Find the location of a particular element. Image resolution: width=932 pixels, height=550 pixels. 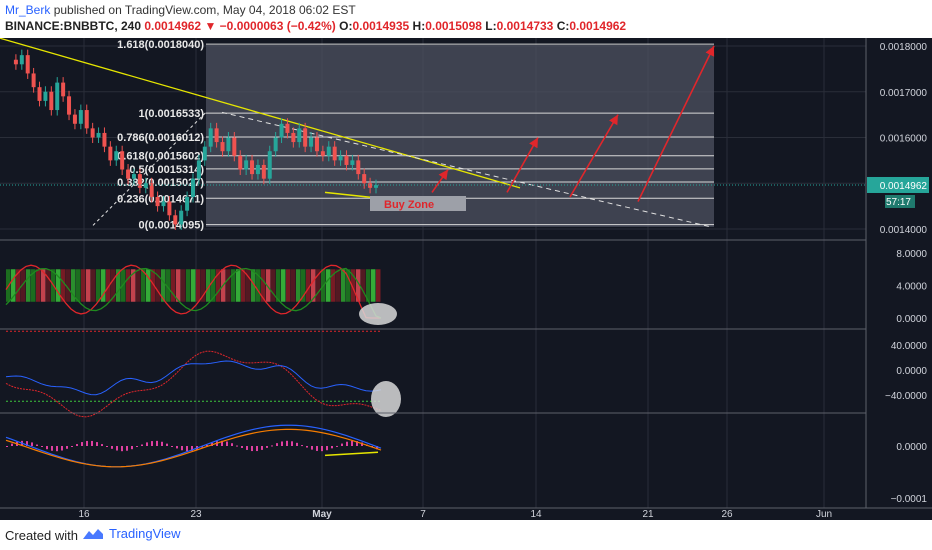

low-value: 0.0014733 is located at coordinates (525, 26).